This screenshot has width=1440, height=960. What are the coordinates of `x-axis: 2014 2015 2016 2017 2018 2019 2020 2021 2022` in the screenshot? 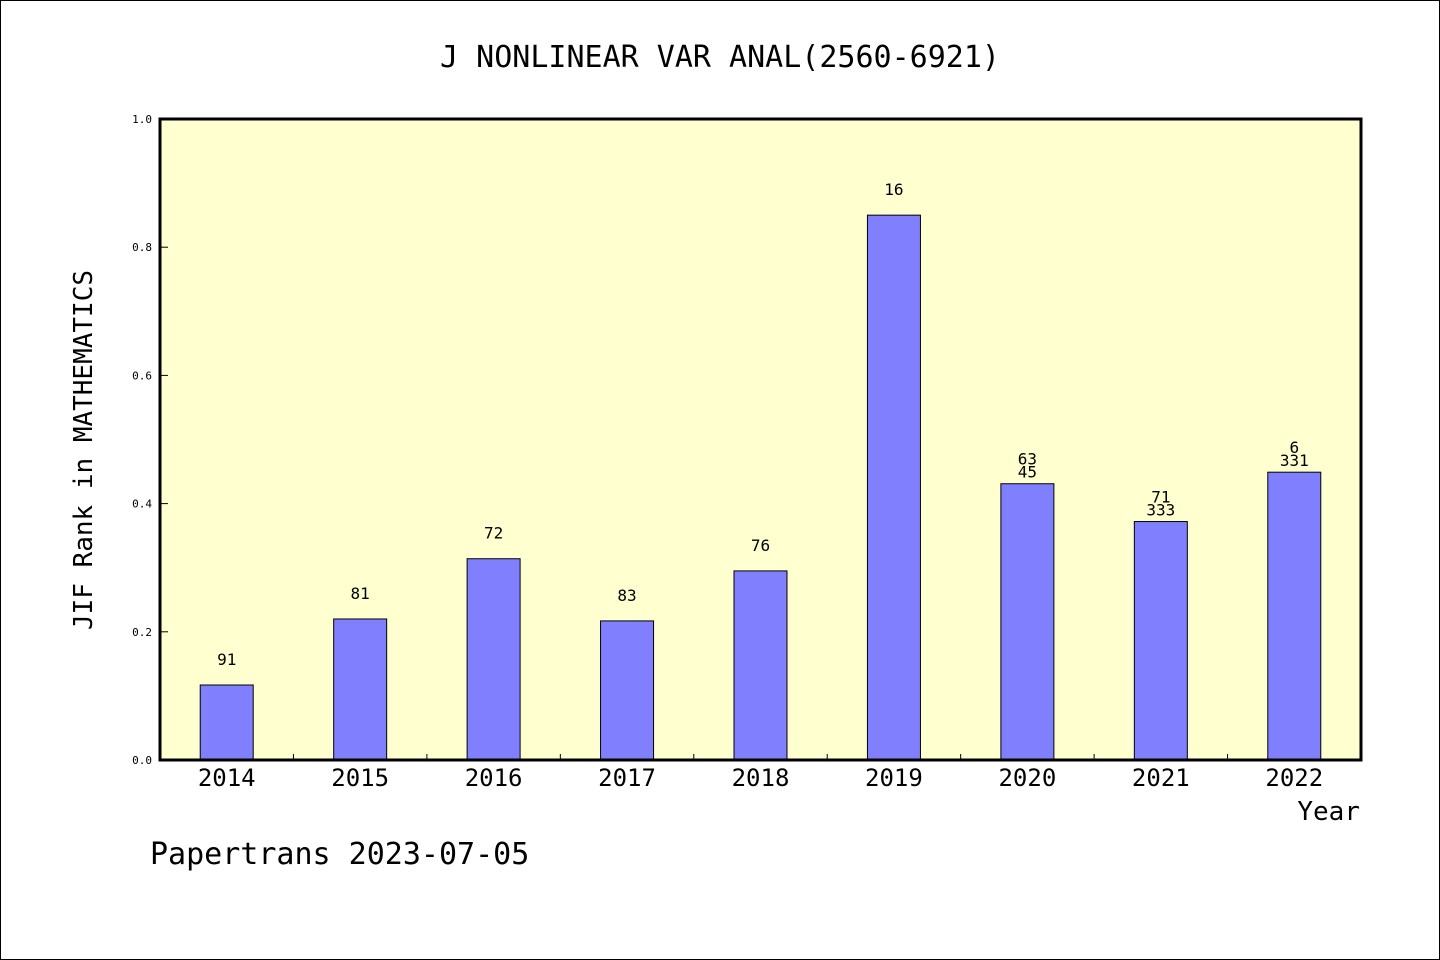 It's located at (760, 773).